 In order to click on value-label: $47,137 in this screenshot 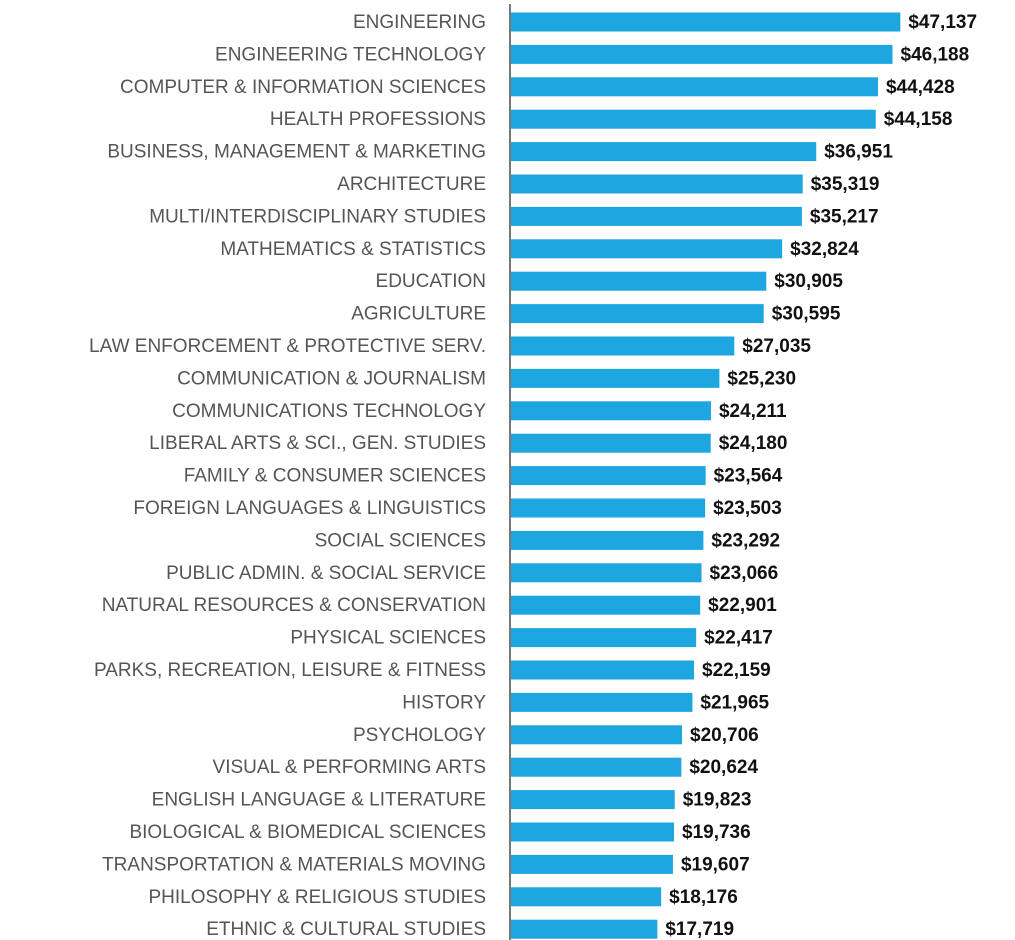, I will do `click(942, 22)`.